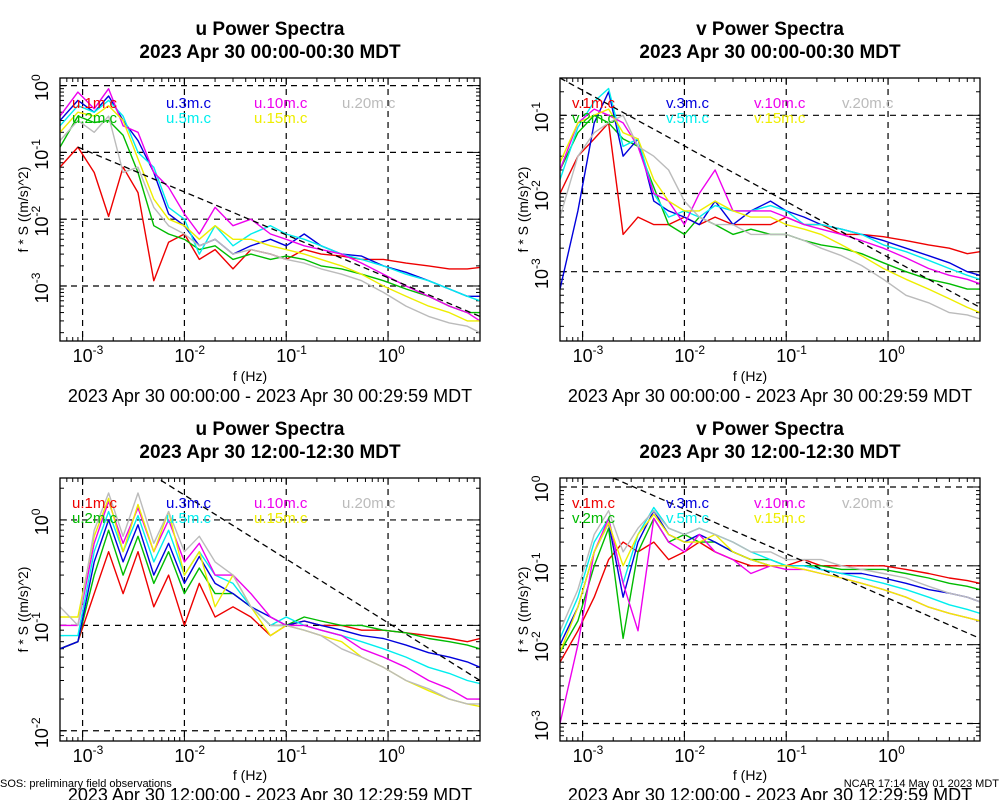  I want to click on series-line-3m, so click(770, 578).